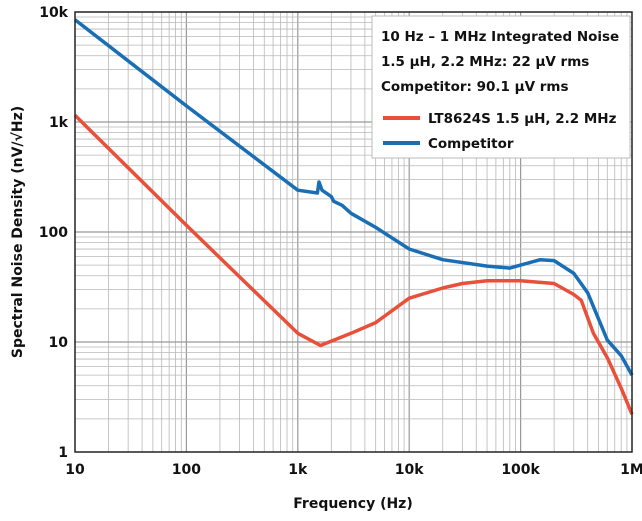 This screenshot has width=642, height=521. I want to click on y-tick-labels: 1 10 100 1k 10k, so click(54, 233).